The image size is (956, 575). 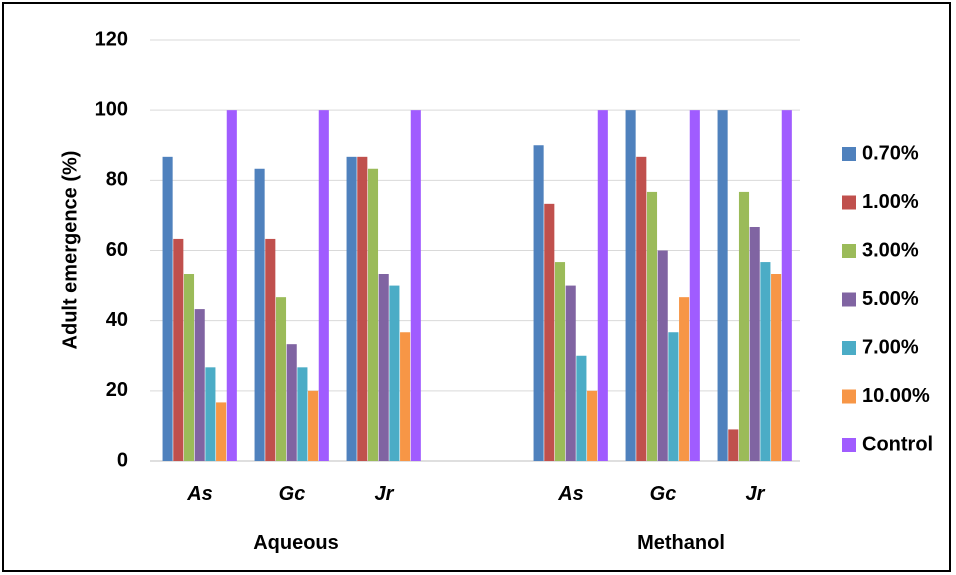 What do you see at coordinates (122, 460) in the screenshot?
I see `y-tick-label: 0` at bounding box center [122, 460].